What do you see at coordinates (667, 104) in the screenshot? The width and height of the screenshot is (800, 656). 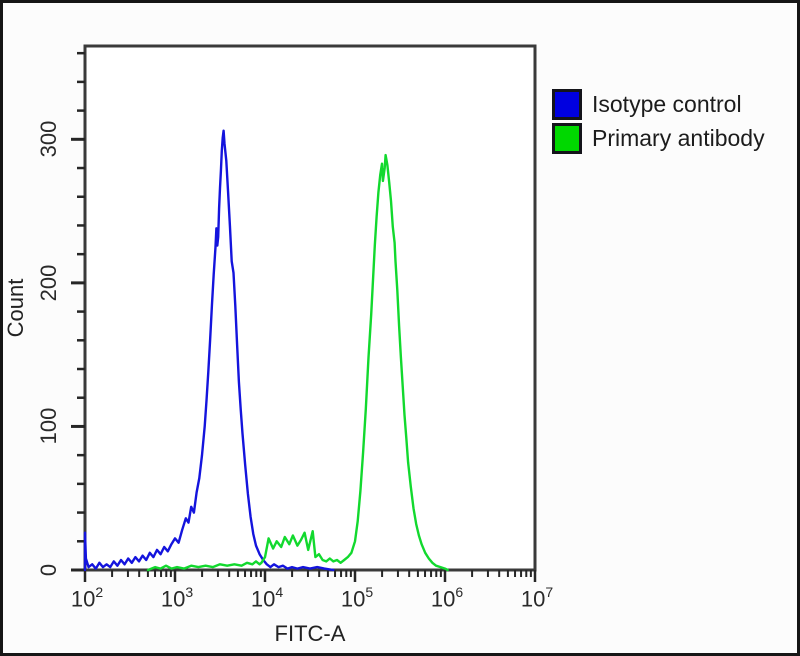 I see `legend-label-isotype-control: Isotype control` at bounding box center [667, 104].